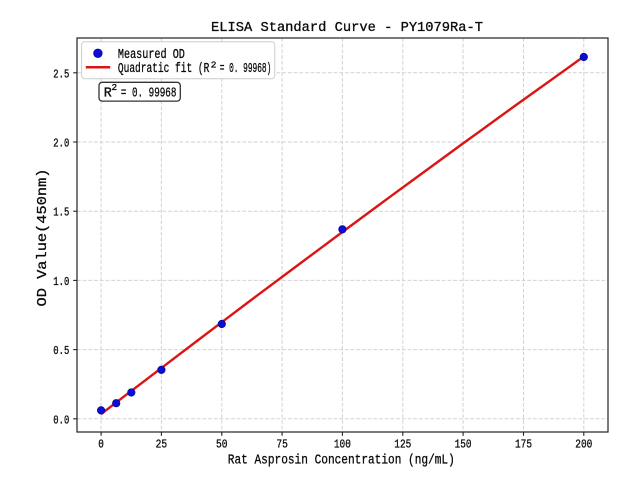  Describe the element at coordinates (583, 444) in the screenshot. I see `svg-text: 200` at that location.